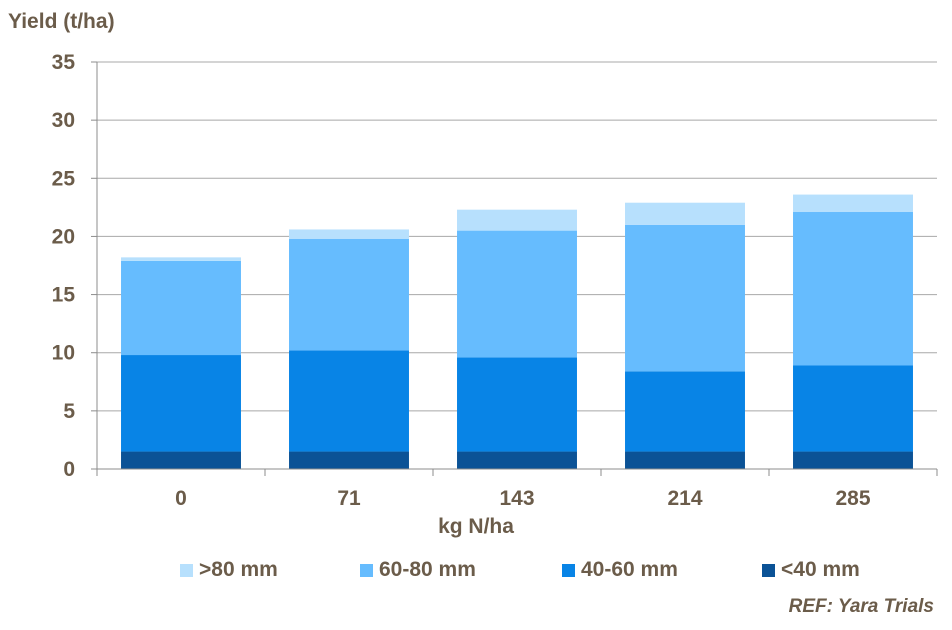  What do you see at coordinates (238, 569) in the screenshot?
I see `legend-label-over-80: >80 mm` at bounding box center [238, 569].